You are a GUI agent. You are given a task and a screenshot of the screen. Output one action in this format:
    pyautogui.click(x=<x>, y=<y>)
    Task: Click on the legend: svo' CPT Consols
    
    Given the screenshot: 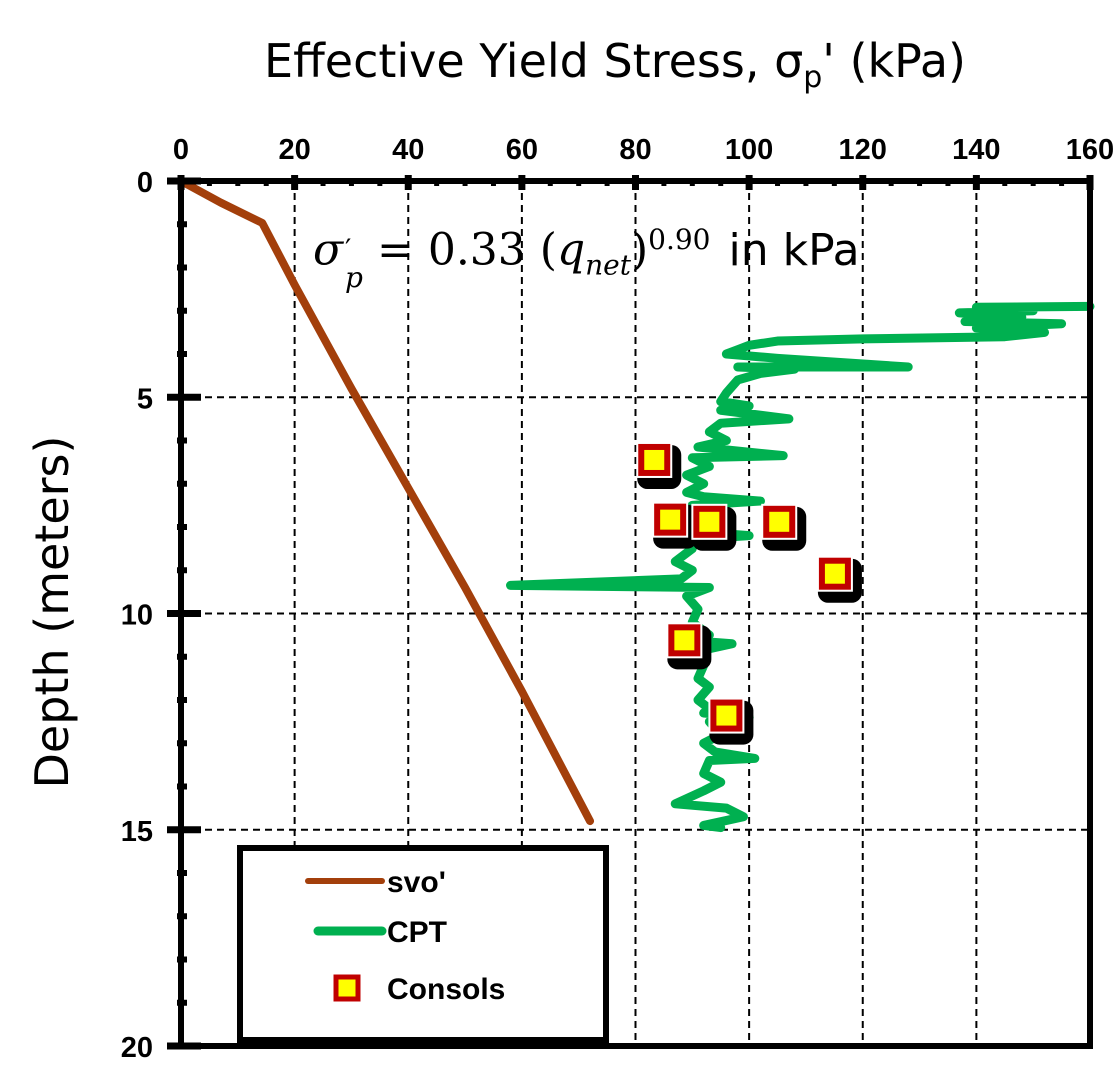 What is the action you would take?
    pyautogui.click(x=423, y=944)
    